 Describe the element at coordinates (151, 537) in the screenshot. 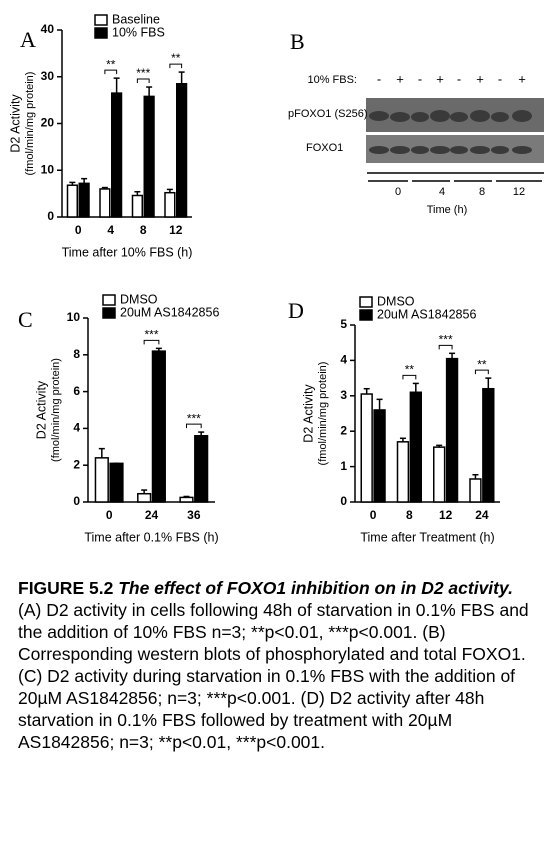

I see `x-axis-label: Time after 0.1% FBS (h)` at that location.